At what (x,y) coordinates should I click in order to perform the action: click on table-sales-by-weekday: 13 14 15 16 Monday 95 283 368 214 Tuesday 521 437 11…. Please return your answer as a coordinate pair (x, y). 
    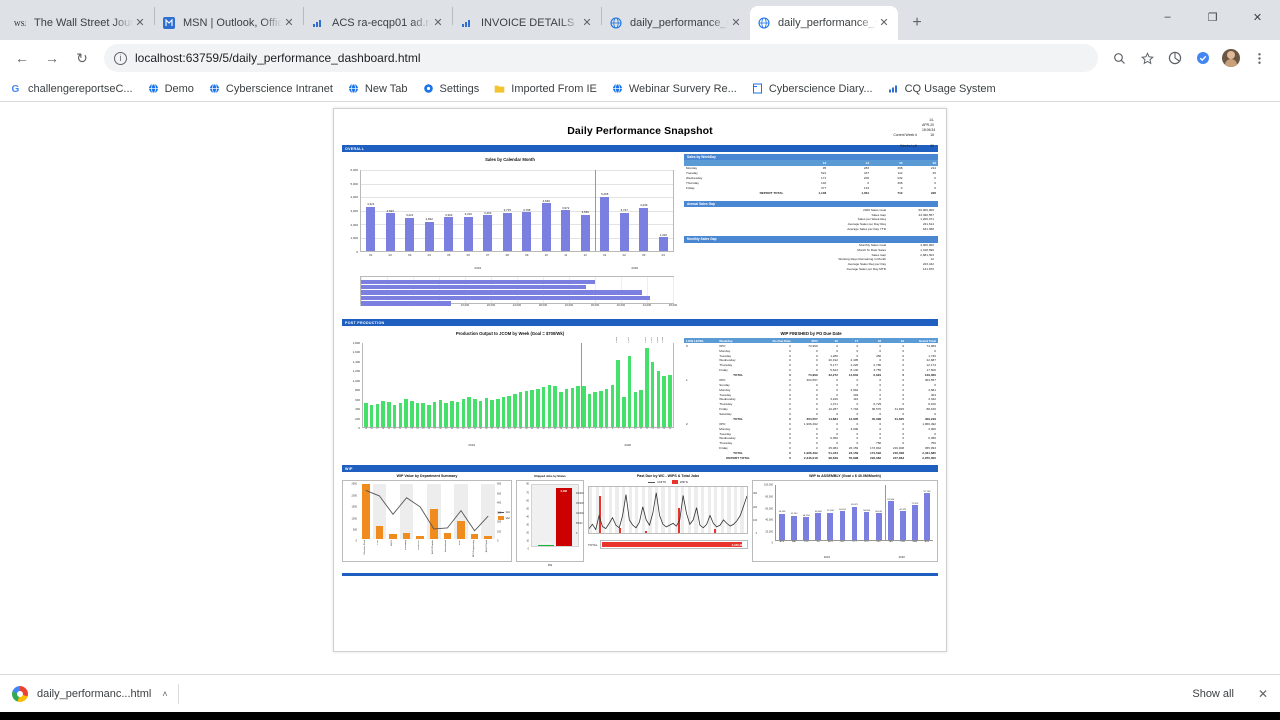
    Looking at the image, I should click on (811, 177).